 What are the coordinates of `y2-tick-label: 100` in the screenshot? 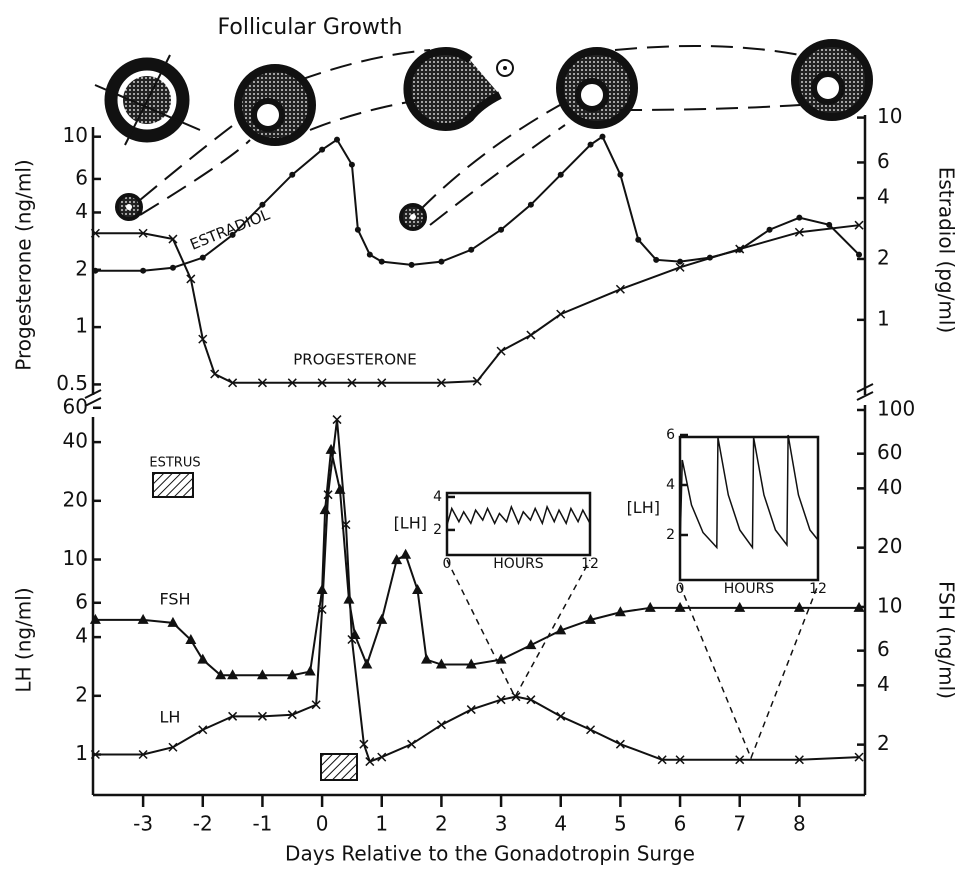 It's located at (896, 408).